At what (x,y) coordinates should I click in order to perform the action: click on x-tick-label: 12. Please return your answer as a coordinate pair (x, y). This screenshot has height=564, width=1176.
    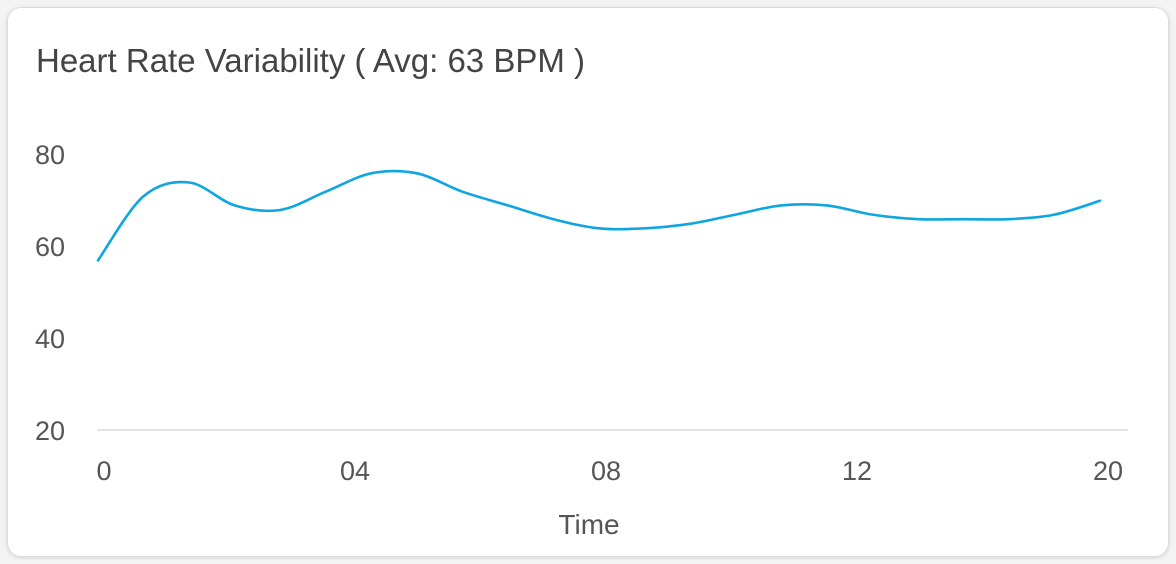
    Looking at the image, I should click on (857, 471).